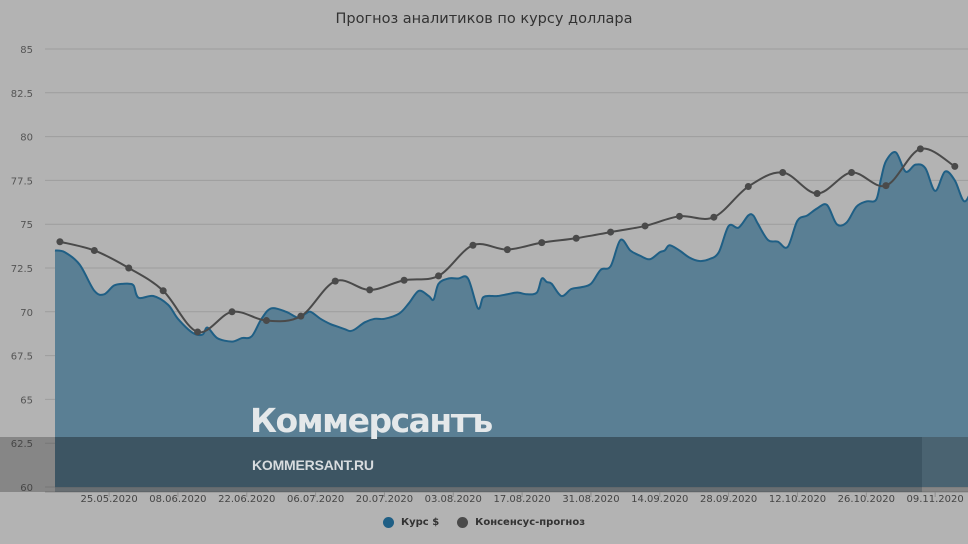 Image resolution: width=968 pixels, height=544 pixels. I want to click on y-tick-label: 67.5, so click(22, 357).